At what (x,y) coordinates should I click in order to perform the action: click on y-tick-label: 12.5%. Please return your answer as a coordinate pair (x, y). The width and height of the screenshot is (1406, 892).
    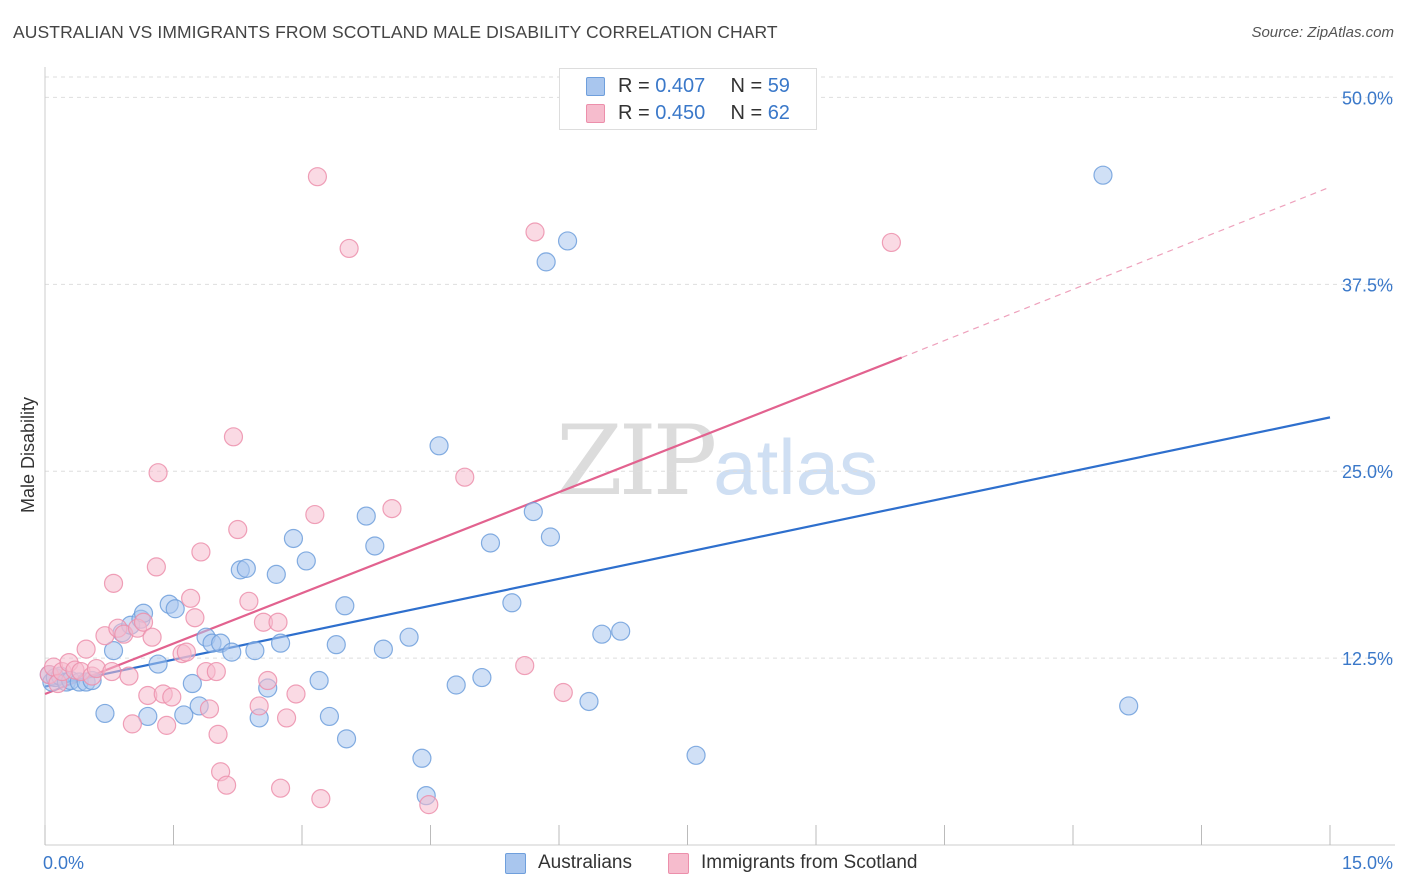
    Looking at the image, I should click on (1367, 659).